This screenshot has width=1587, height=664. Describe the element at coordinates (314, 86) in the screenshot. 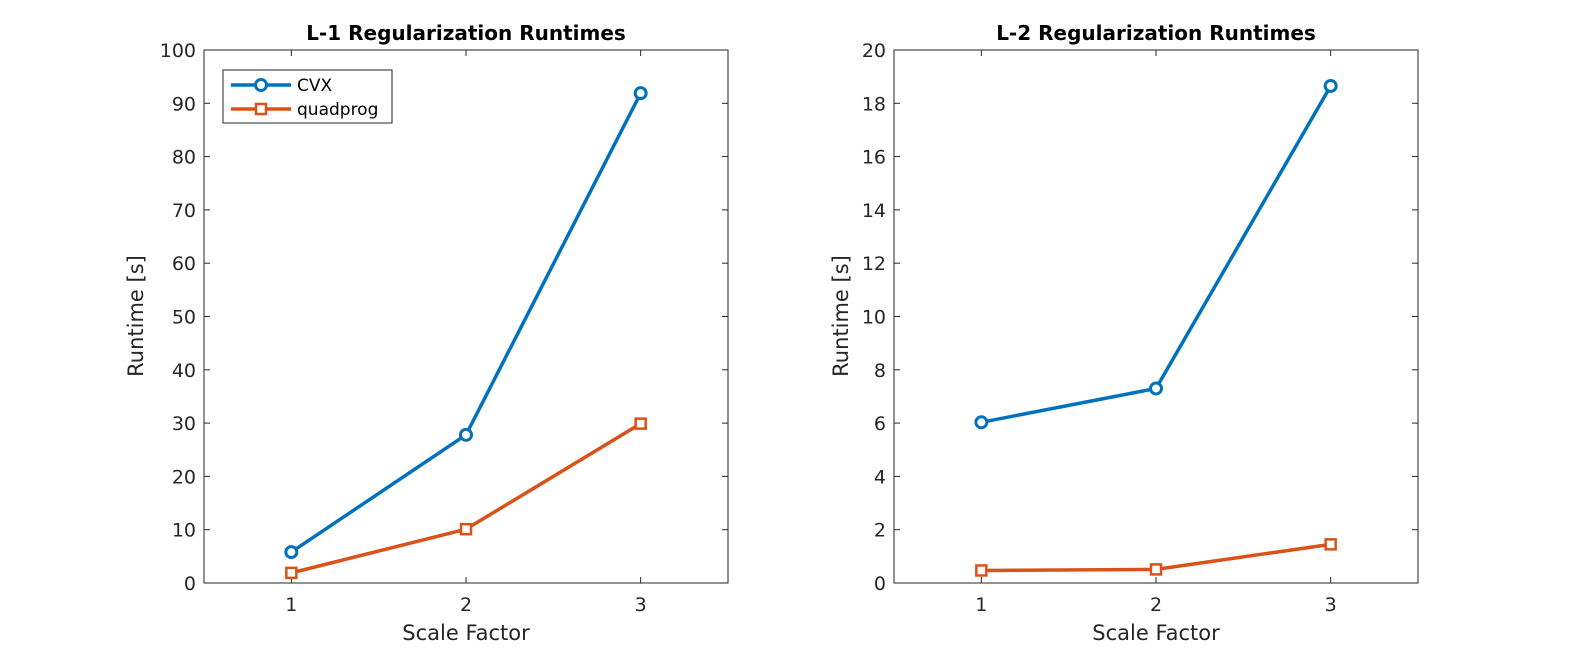

I see `legend-label-cvx: CVX` at that location.